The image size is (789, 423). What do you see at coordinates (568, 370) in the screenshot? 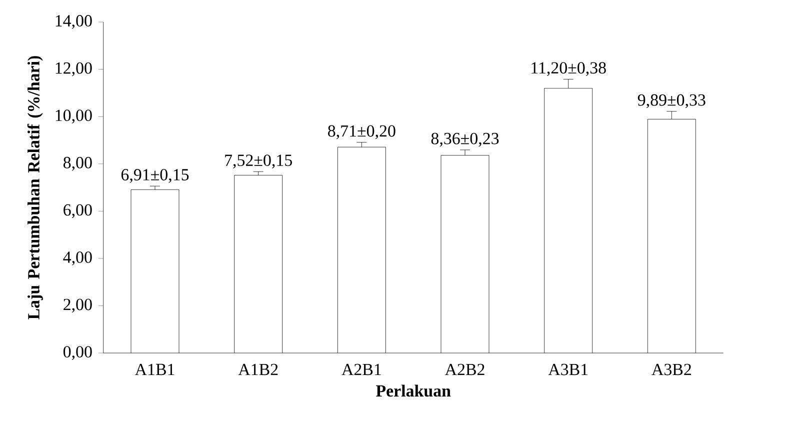
I see `x-tick-label: A3B1` at bounding box center [568, 370].